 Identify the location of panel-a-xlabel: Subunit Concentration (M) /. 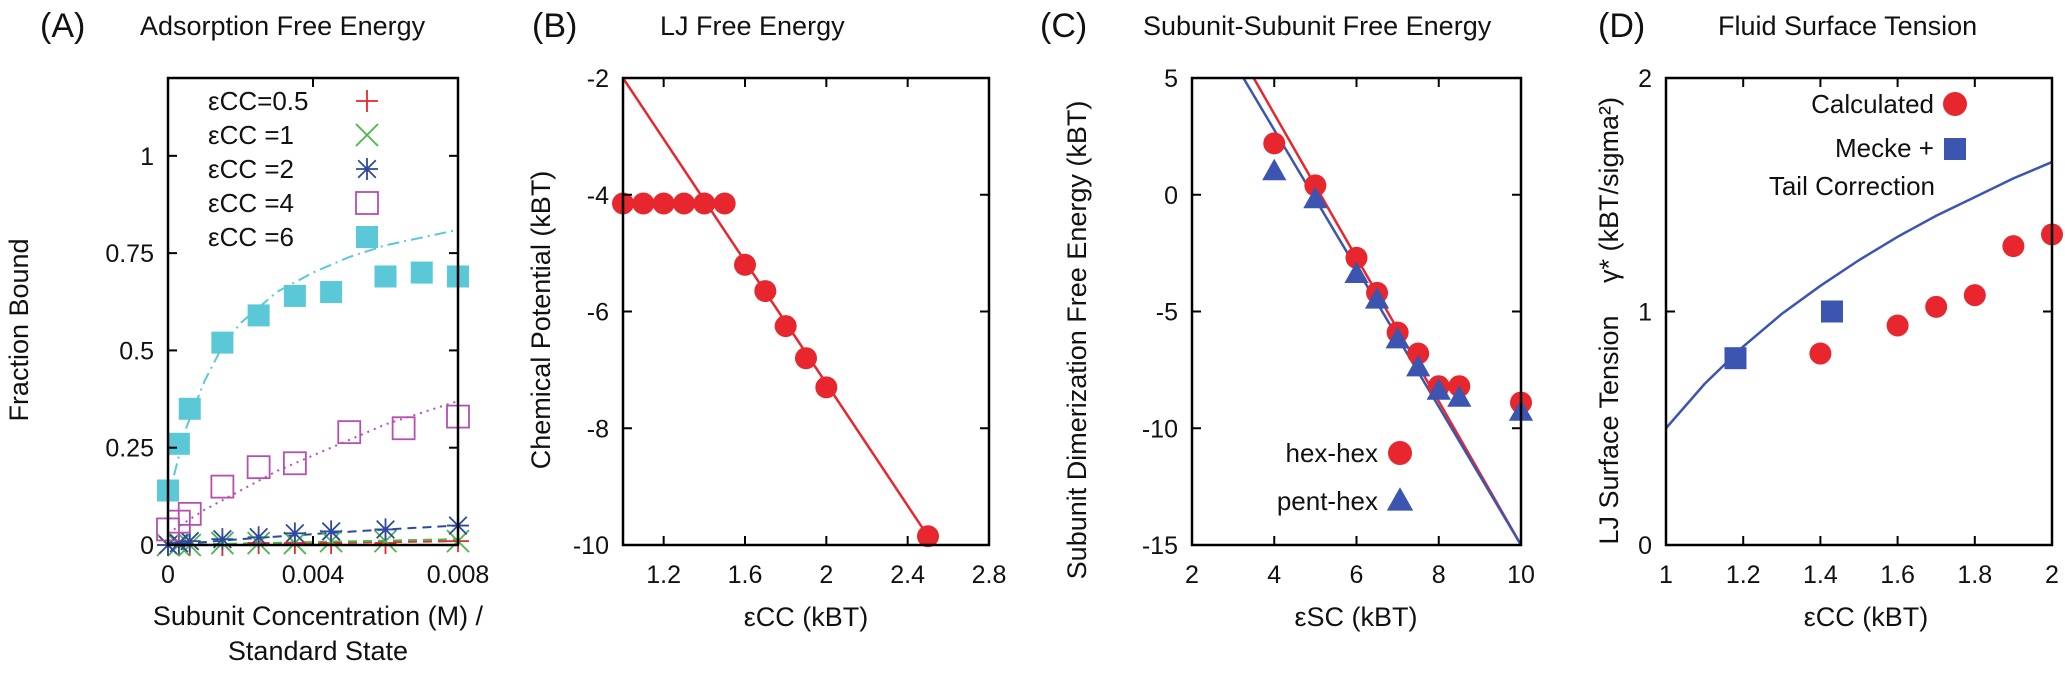
(318, 616).